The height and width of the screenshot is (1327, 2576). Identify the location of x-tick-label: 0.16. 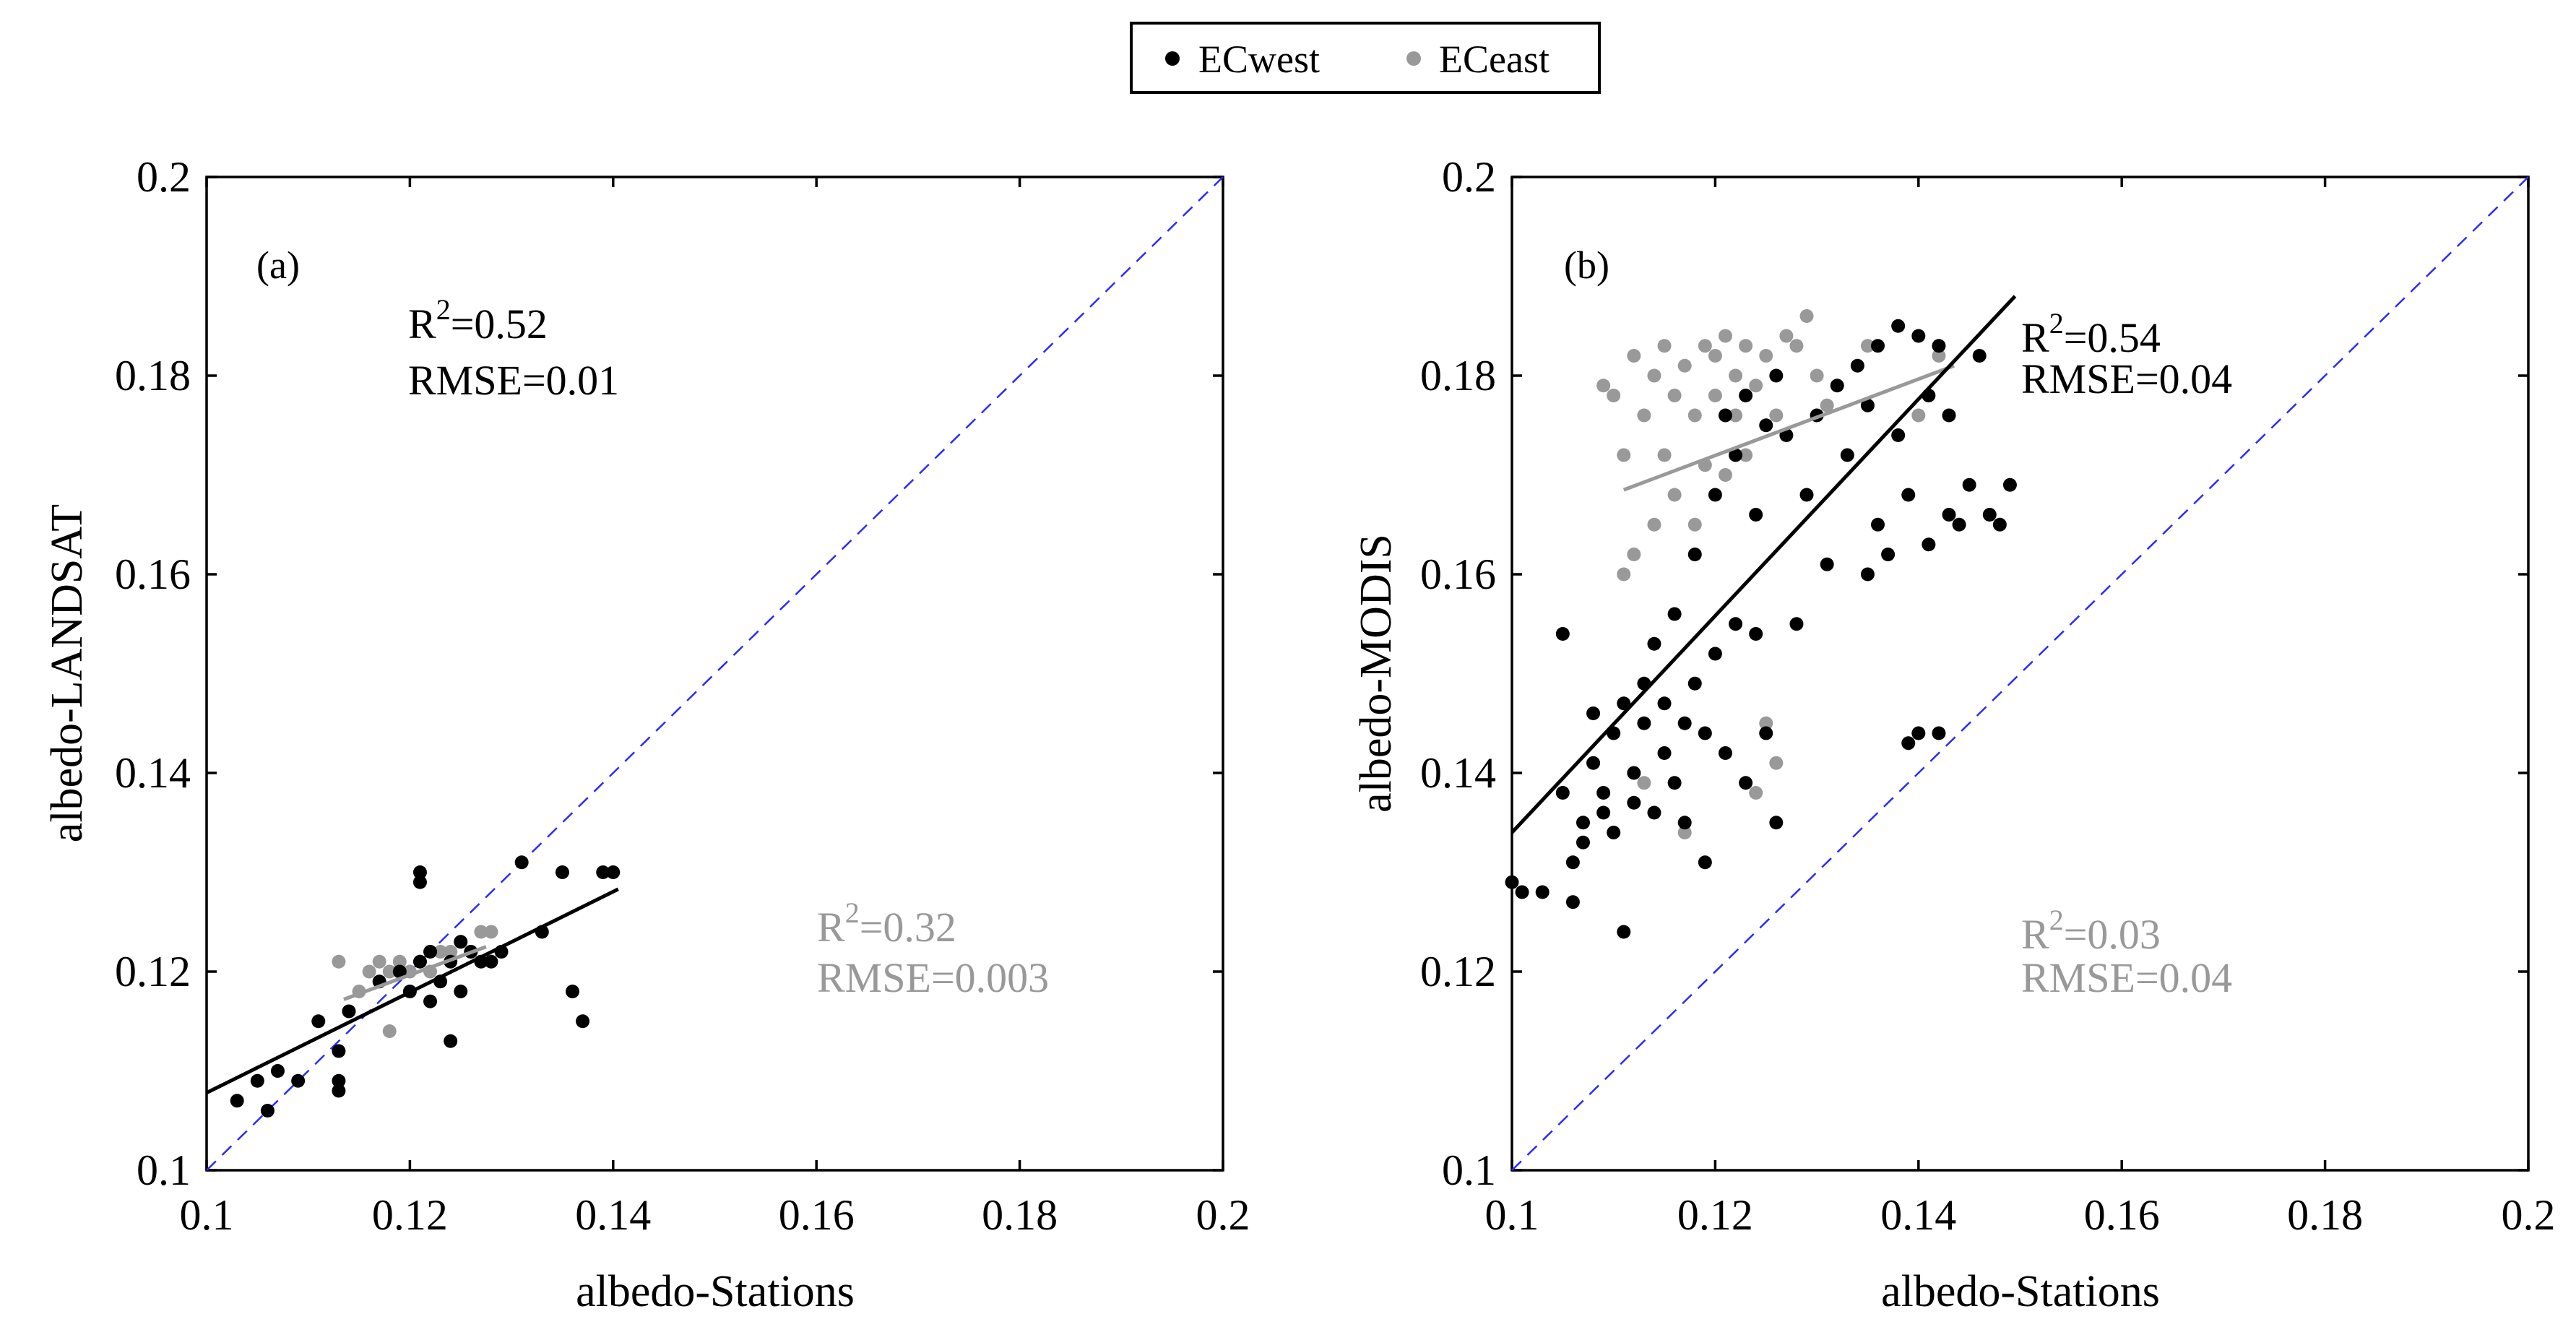
(817, 1215).